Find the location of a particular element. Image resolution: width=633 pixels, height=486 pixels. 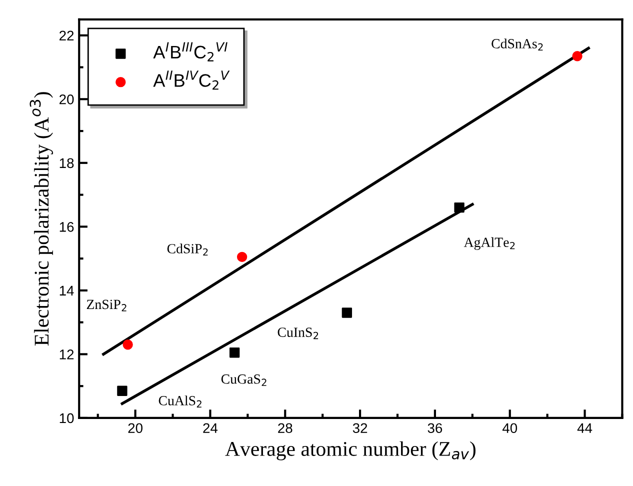

y-axis-title: Electronic polarizability (A$^{o3}$) is located at coordinates (42, 219).